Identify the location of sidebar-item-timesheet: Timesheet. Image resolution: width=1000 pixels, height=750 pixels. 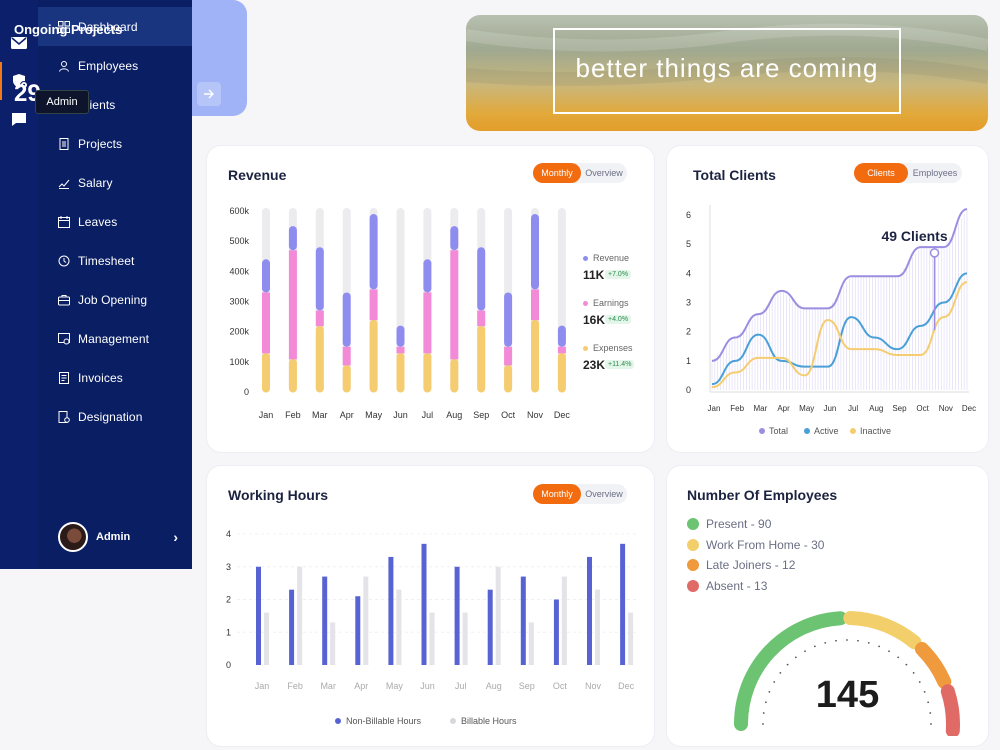
(115, 260).